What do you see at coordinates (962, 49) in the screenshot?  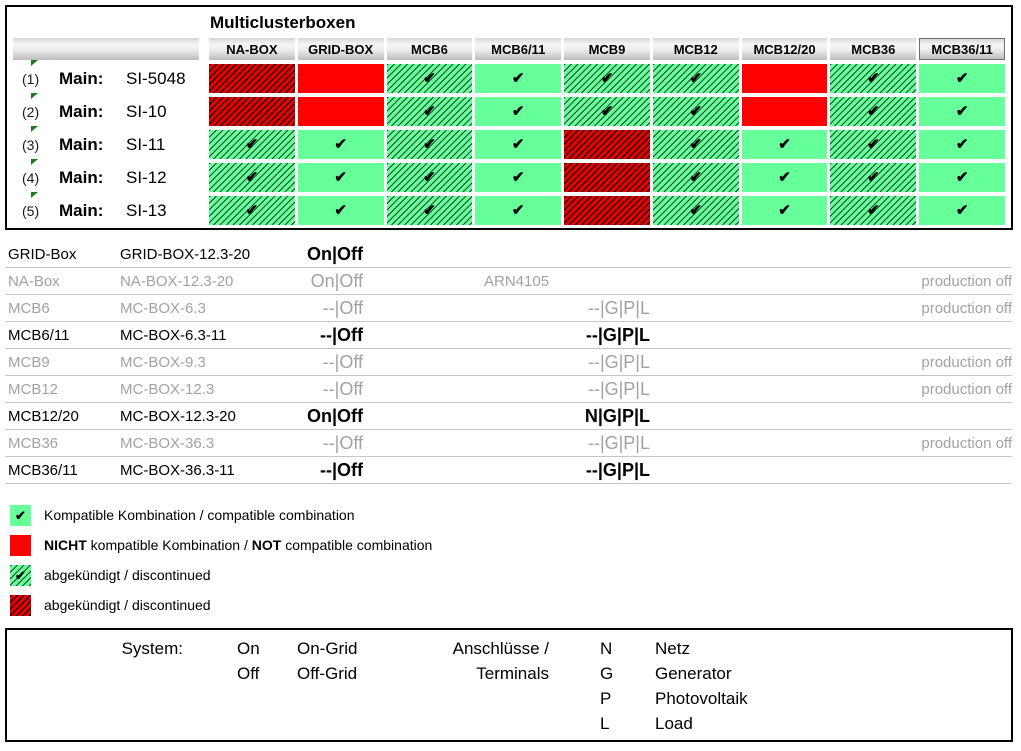 I see `column-header: MCB36/11` at bounding box center [962, 49].